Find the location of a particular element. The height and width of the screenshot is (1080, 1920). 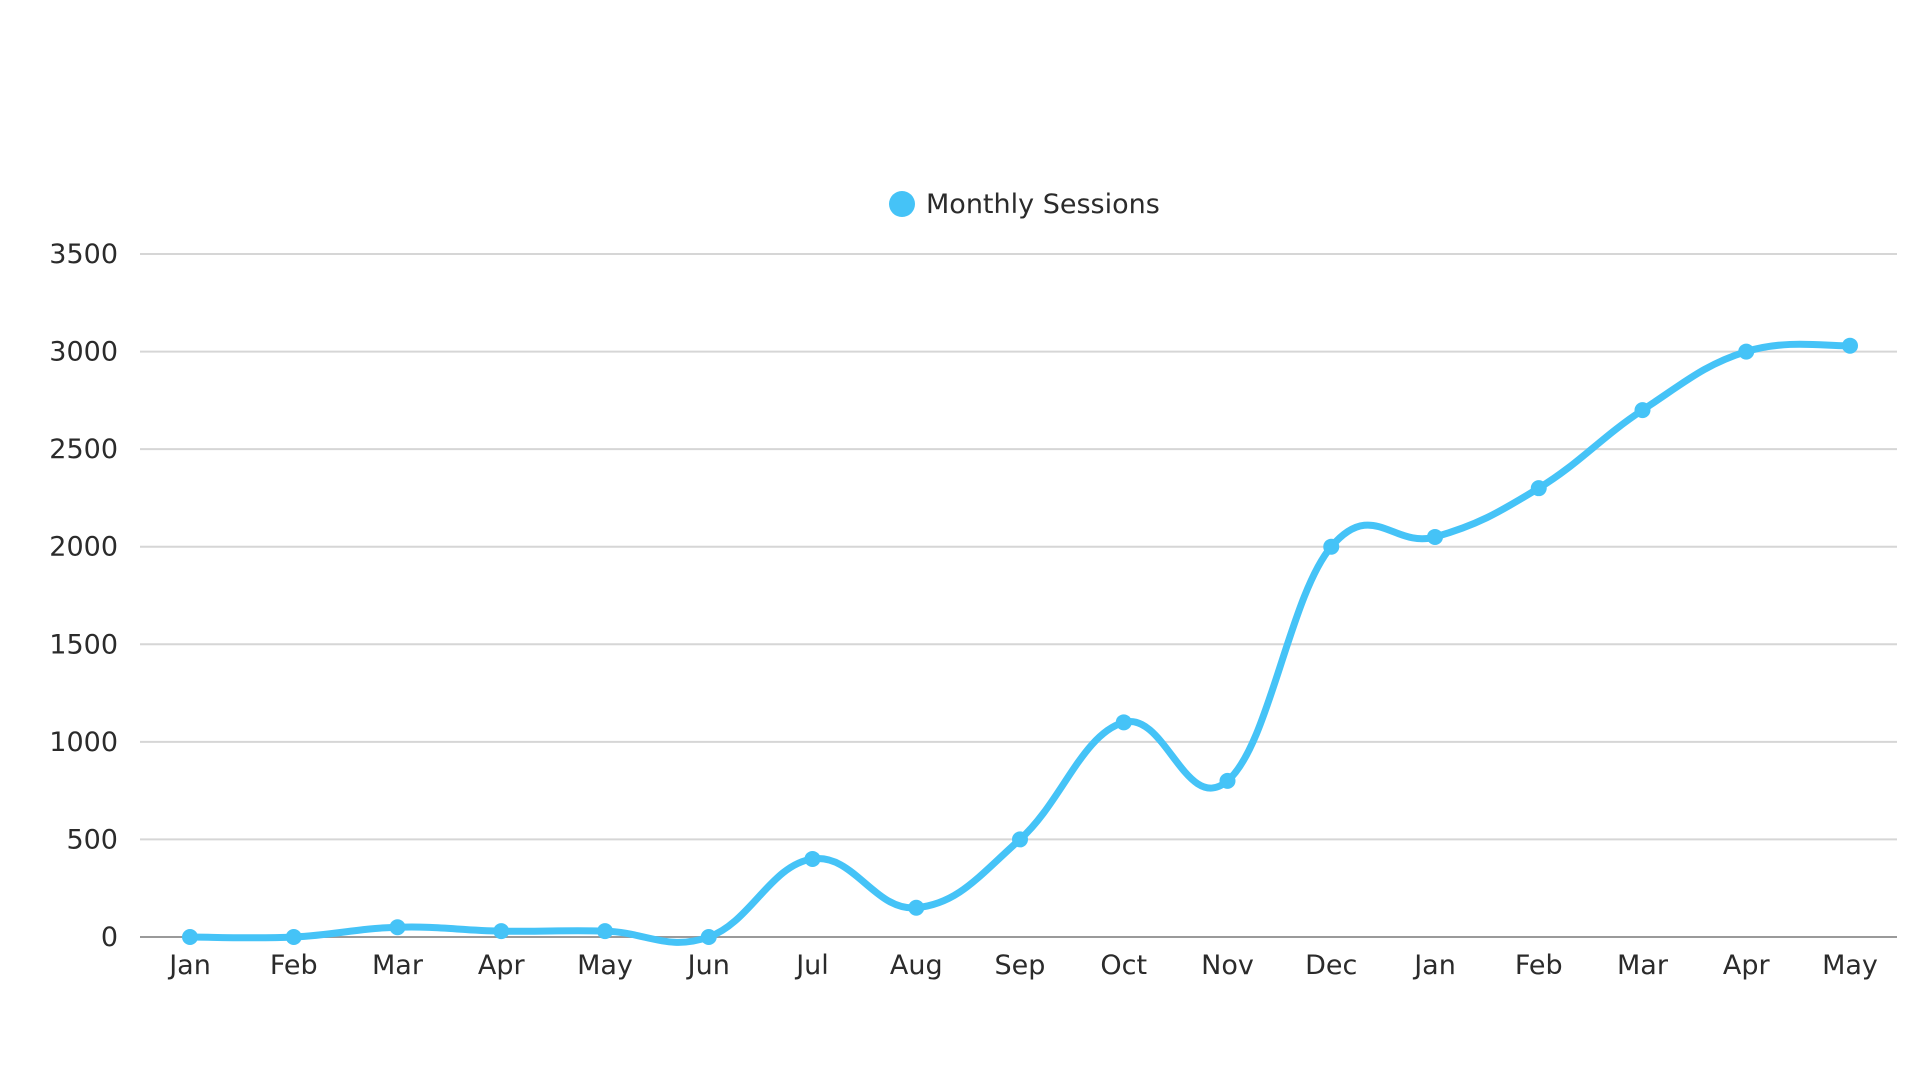

x-tick-label: Dec is located at coordinates (1331, 965).